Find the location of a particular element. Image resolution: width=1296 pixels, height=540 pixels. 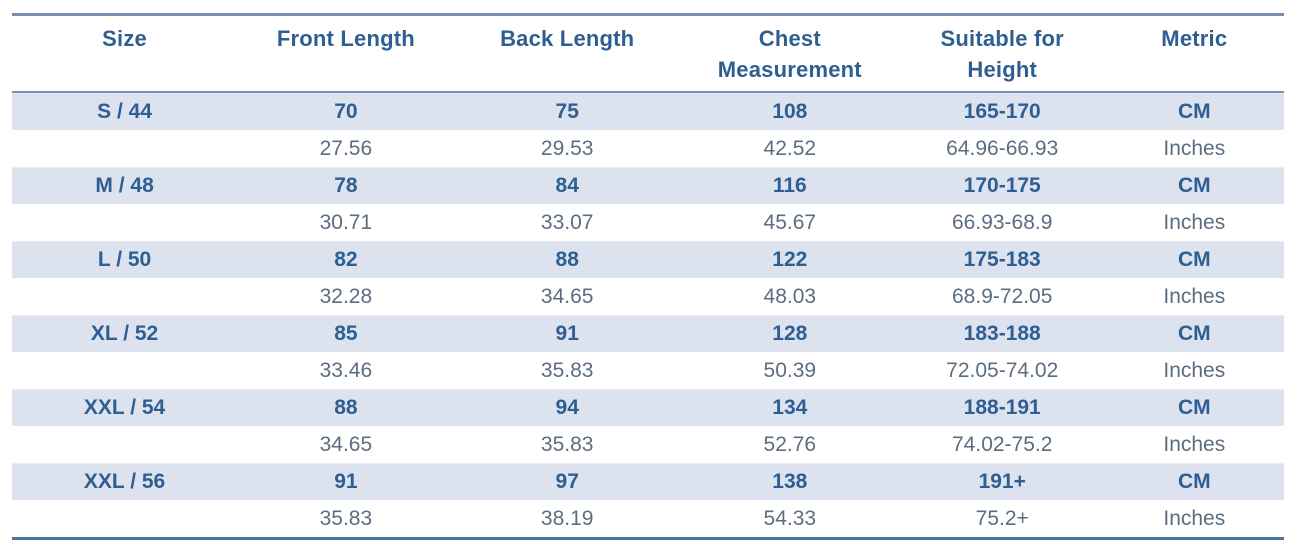

cell-chest: 48.03 is located at coordinates (789, 296).